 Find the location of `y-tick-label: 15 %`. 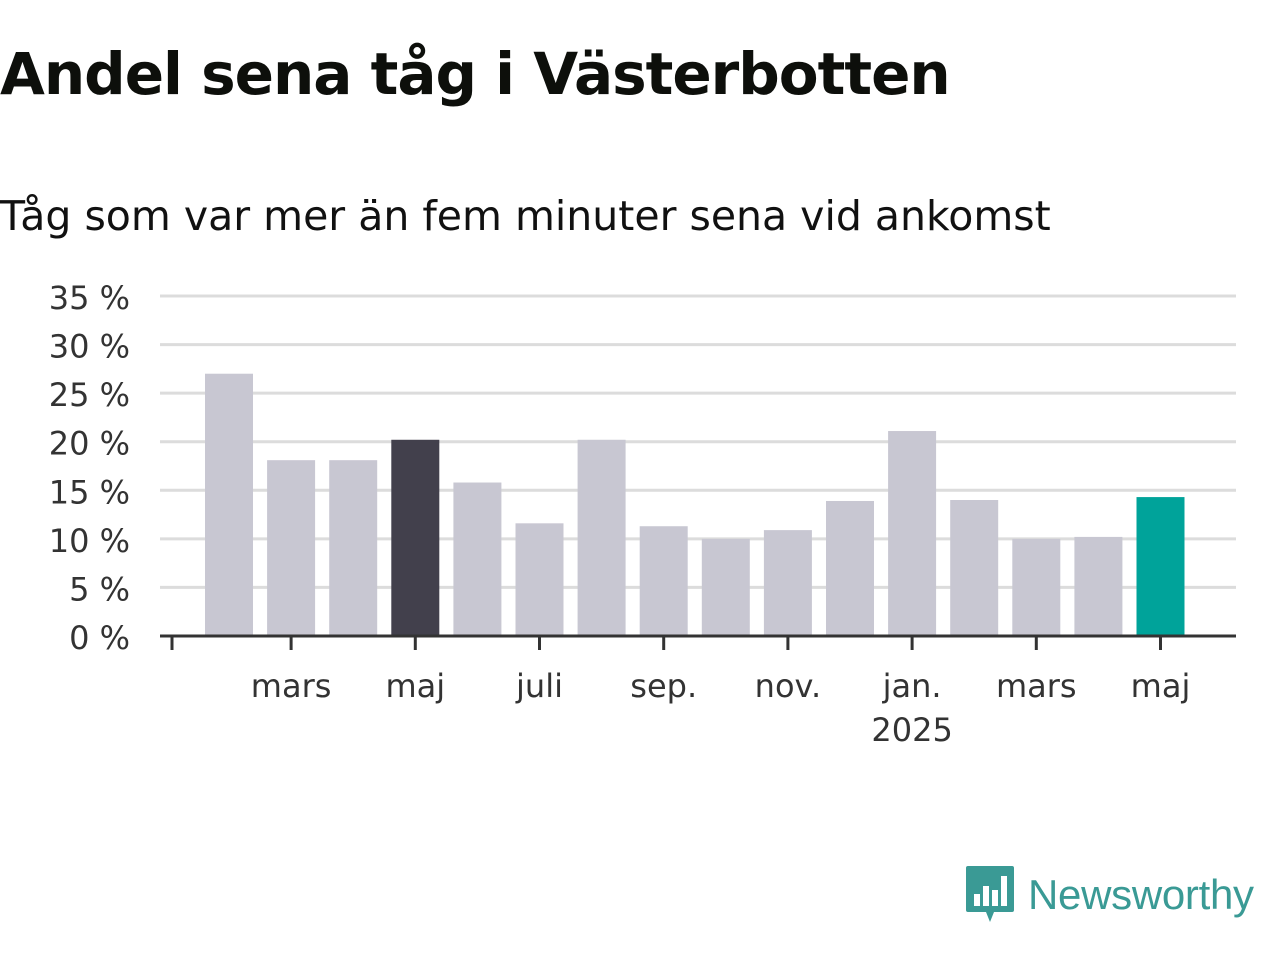

y-tick-label: 15 % is located at coordinates (89, 492).